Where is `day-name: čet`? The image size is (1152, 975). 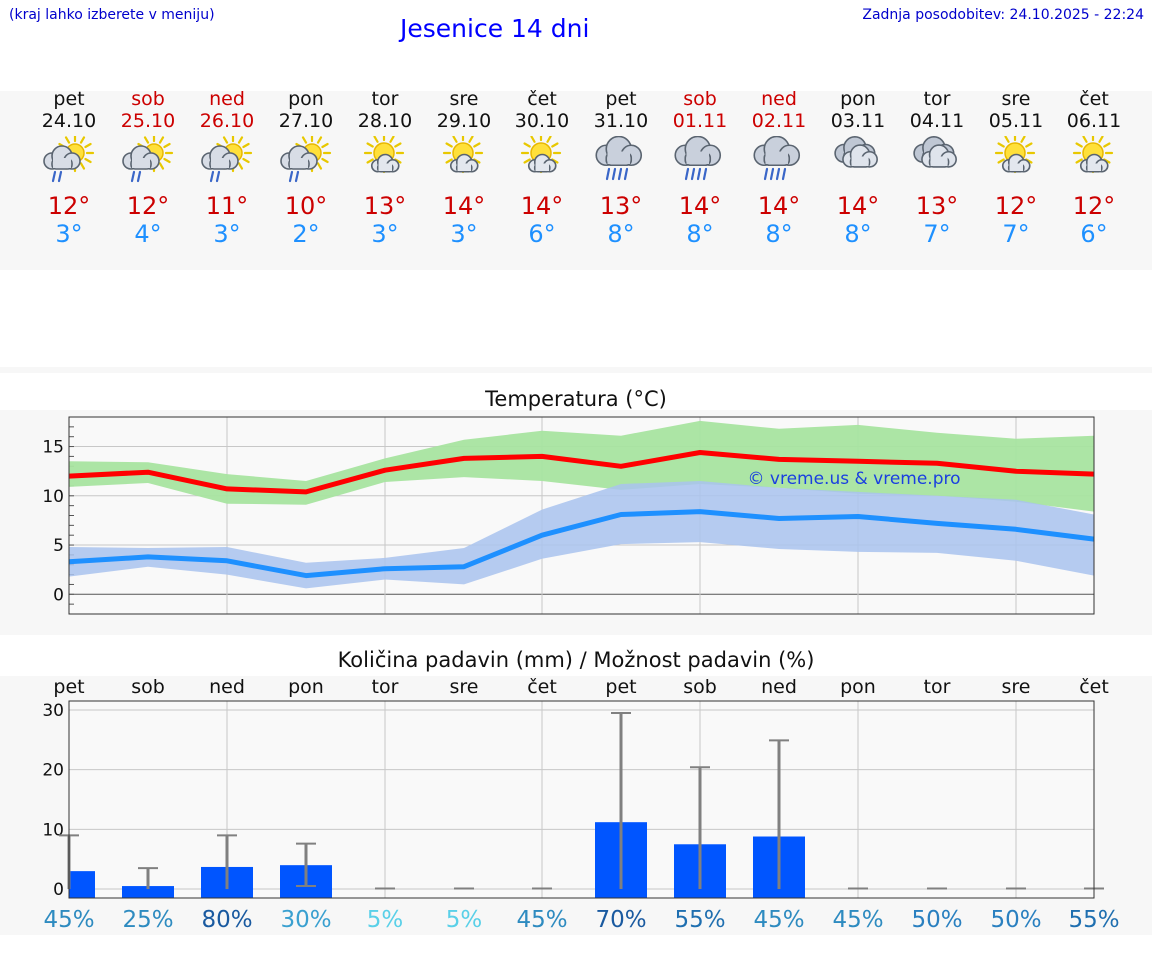 day-name: čet is located at coordinates (542, 99).